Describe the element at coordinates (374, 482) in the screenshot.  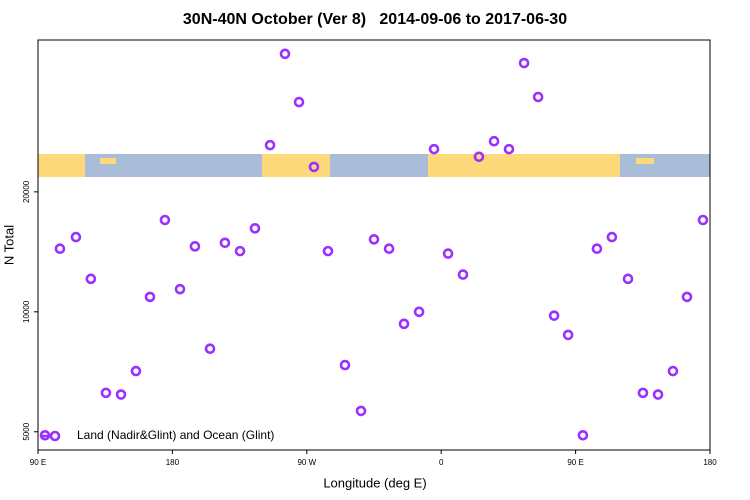
I see `x-axis-title: Longitude (deg E)` at that location.